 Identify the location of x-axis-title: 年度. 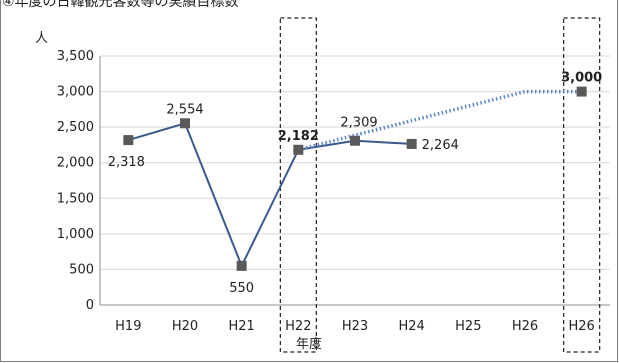
(309, 344).